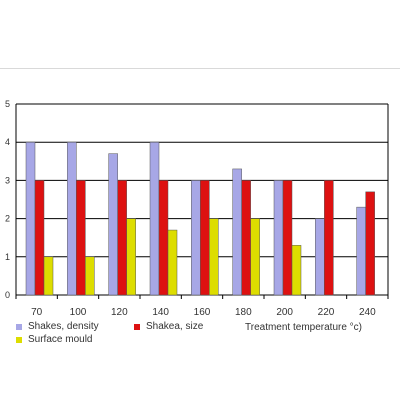 This screenshot has height=400, width=400. I want to click on x-tick-label: 200, so click(284, 312).